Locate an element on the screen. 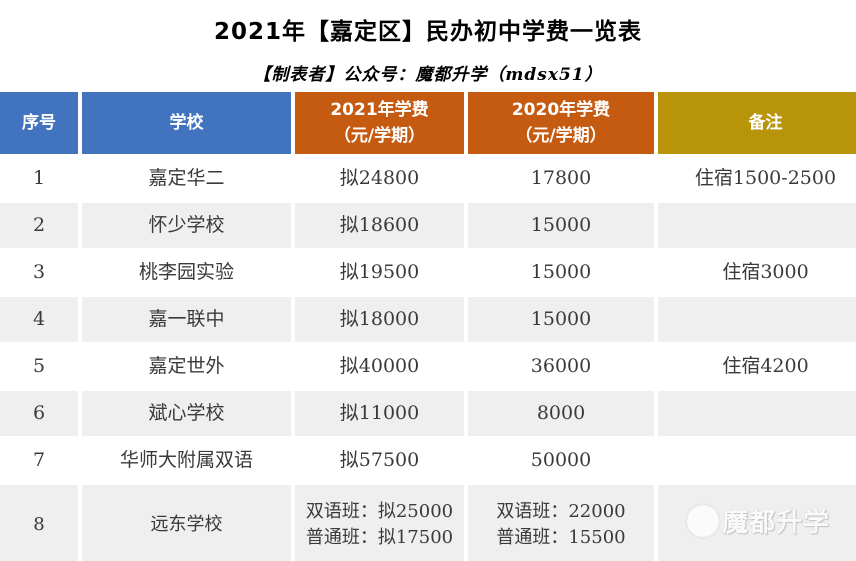 This screenshot has height=561, width=856. cell-index: 2 is located at coordinates (39, 225).